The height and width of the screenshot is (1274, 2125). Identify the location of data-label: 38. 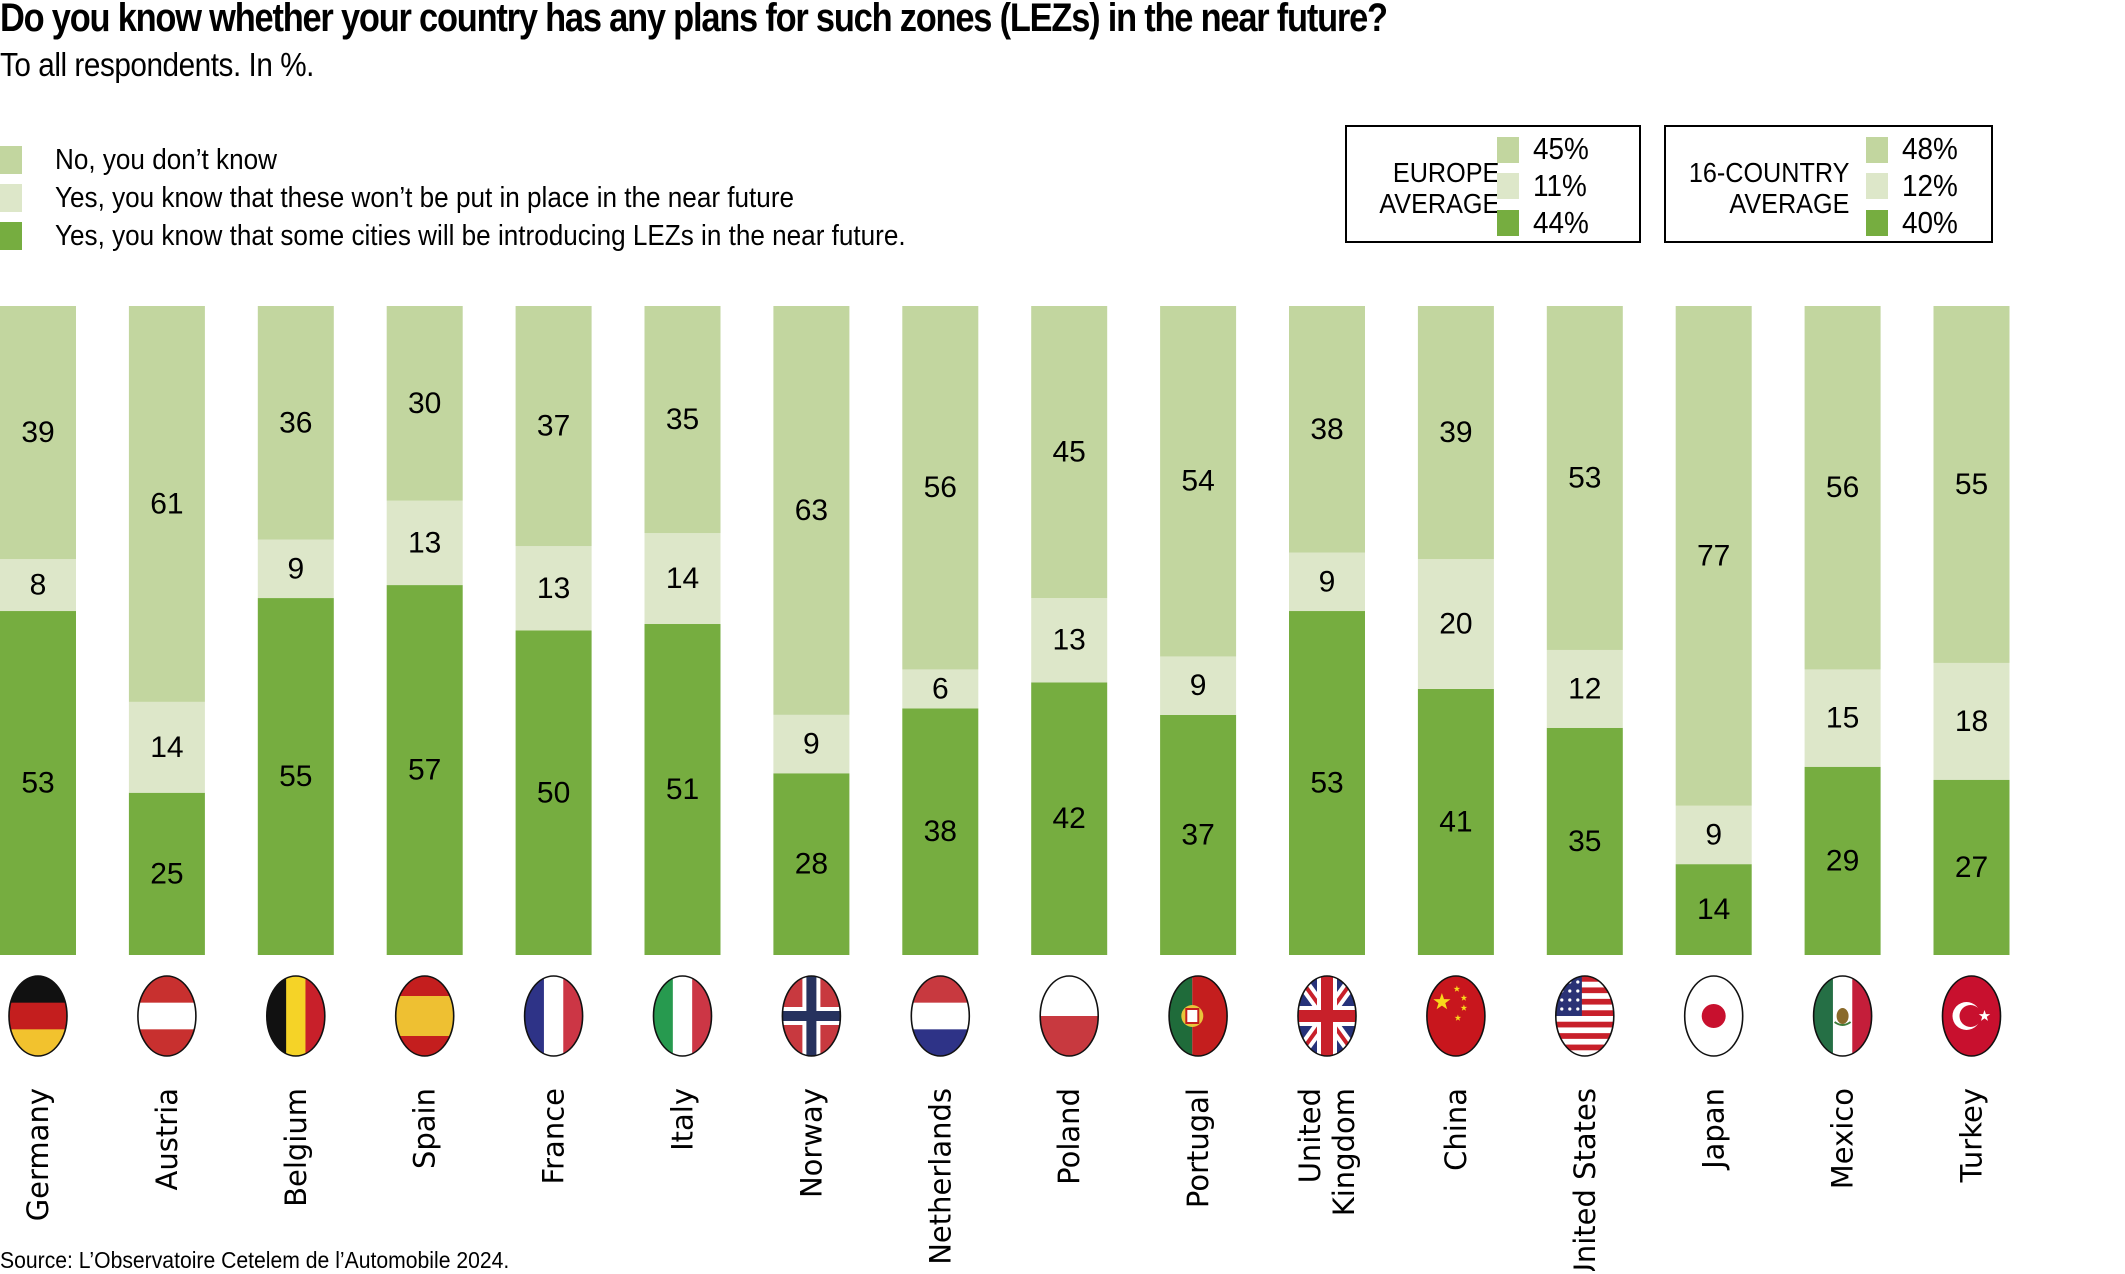
(1326, 429).